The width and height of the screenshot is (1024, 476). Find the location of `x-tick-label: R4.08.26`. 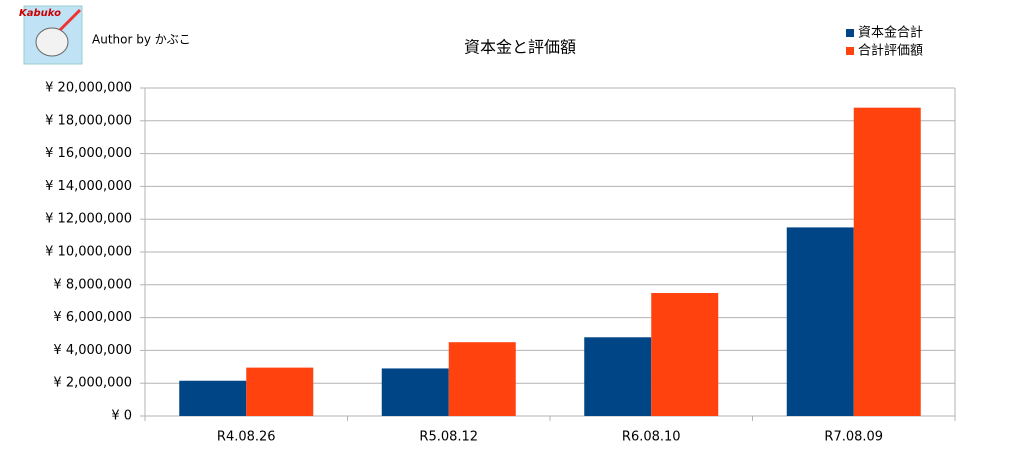

x-tick-label: R4.08.26 is located at coordinates (246, 437).